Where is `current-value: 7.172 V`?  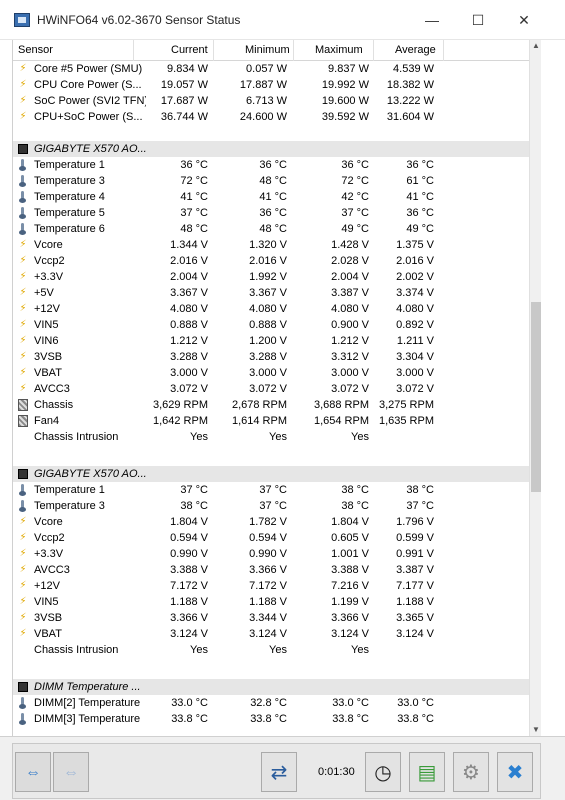 current-value: 7.172 V is located at coordinates (189, 586).